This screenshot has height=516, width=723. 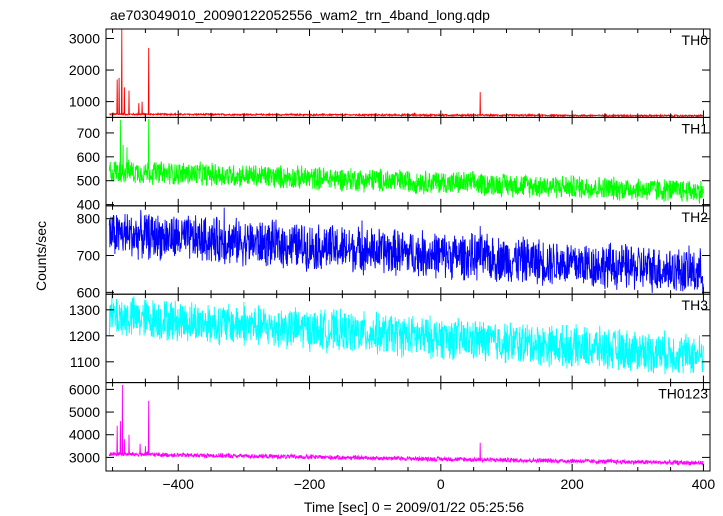 I want to click on panel-label-th2: TH2, so click(x=695, y=217).